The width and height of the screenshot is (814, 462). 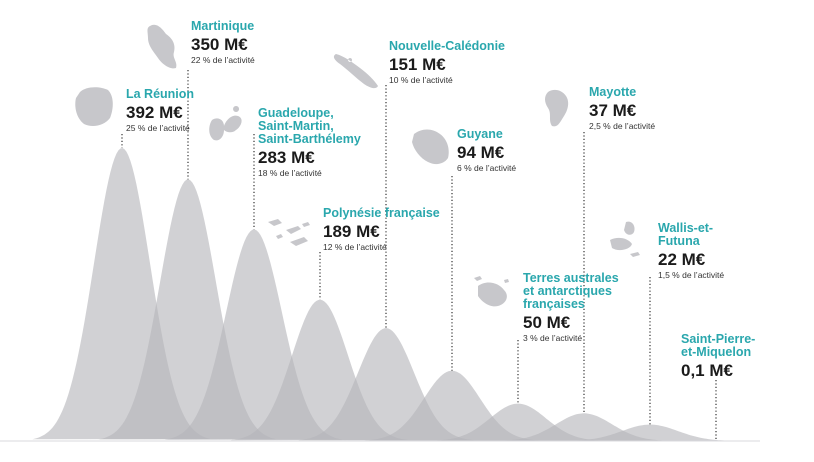 I want to click on label-spm: Saint-Pierre- et-Miquelon 0,1 M€, so click(x=718, y=356).